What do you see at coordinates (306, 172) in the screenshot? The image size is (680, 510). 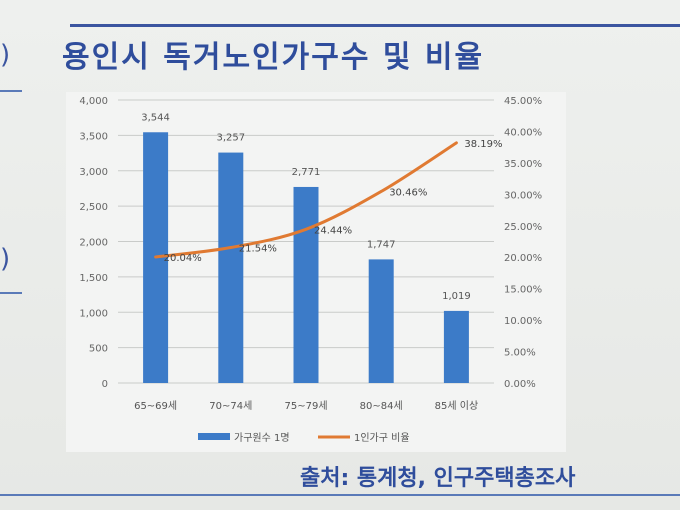 I see `bar-value-label: 2,771` at bounding box center [306, 172].